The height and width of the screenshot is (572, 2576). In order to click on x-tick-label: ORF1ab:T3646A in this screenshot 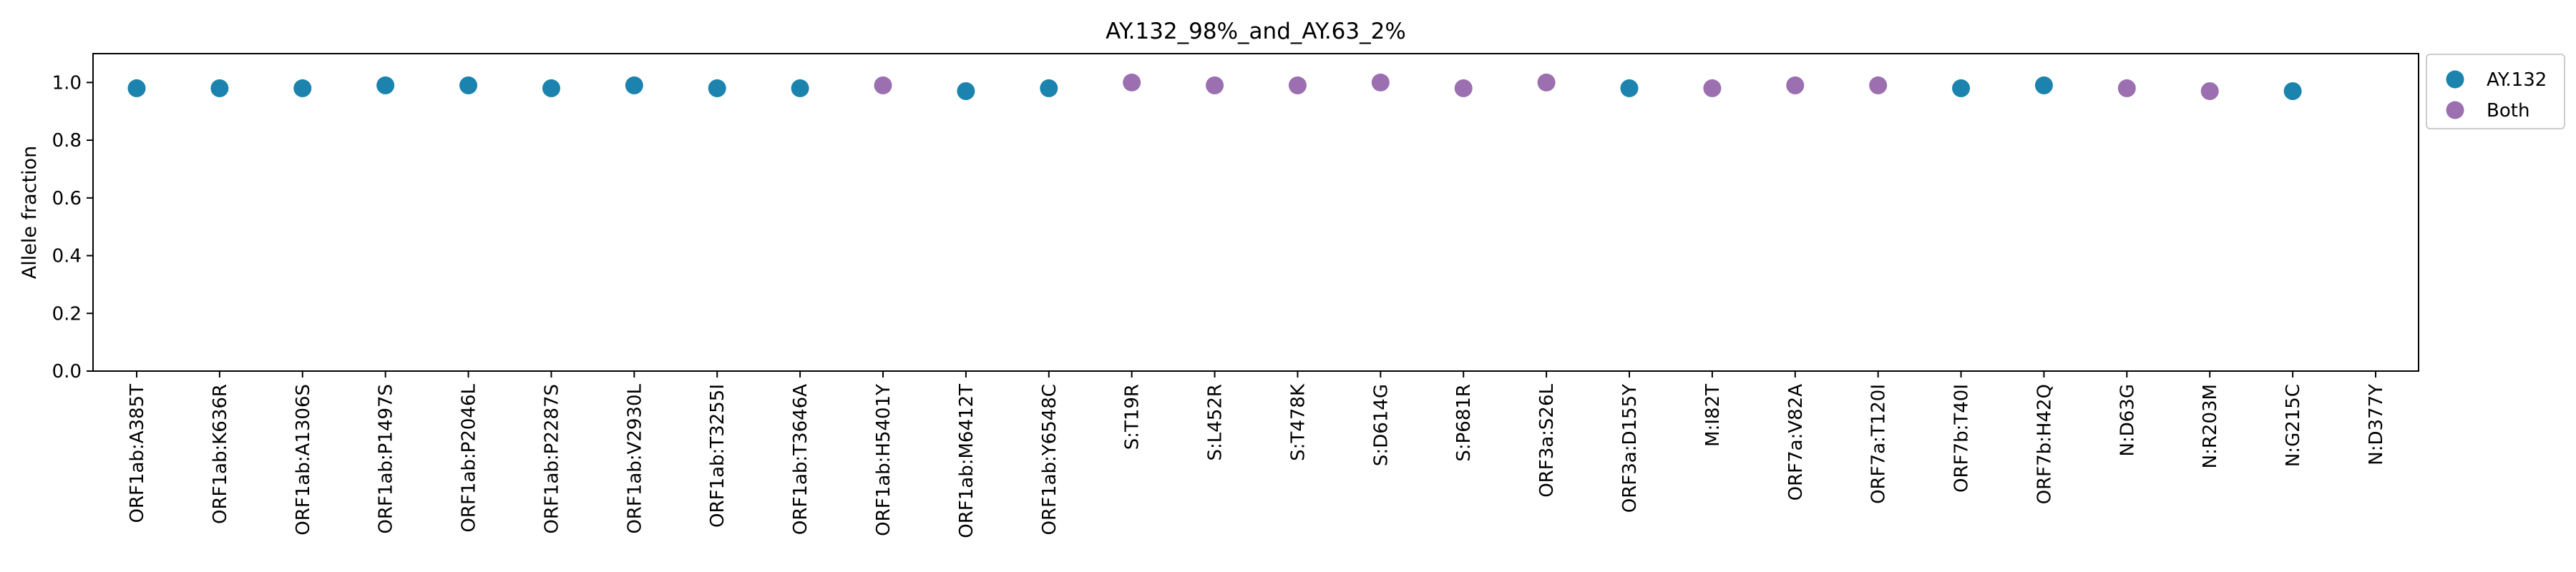, I will do `click(800, 459)`.